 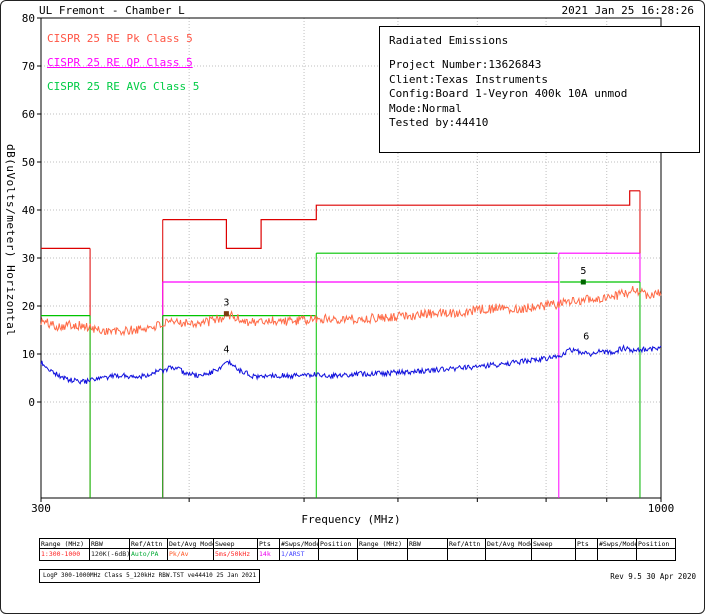 I want to click on settings-value-cell: Pk/Av, so click(x=191, y=554).